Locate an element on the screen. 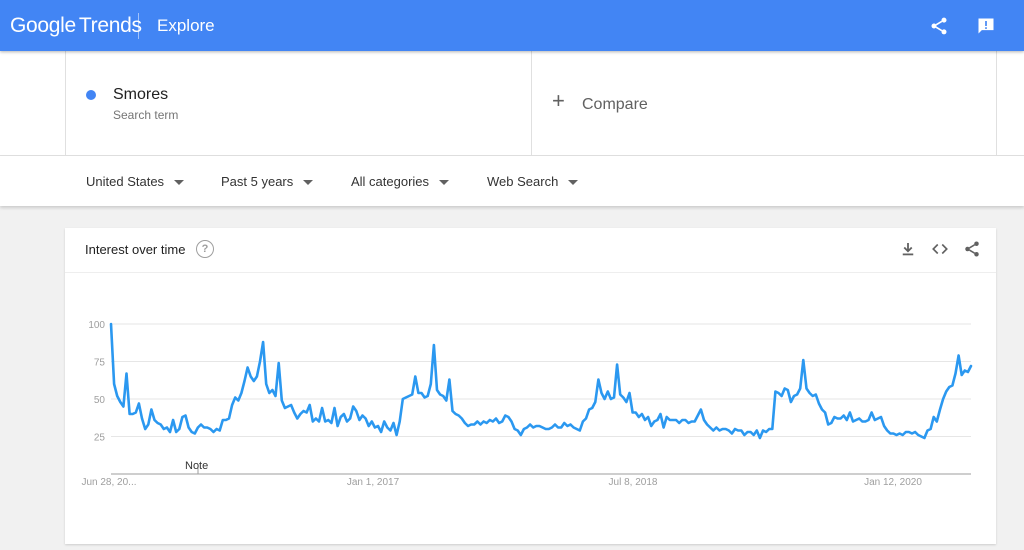  download-icon is located at coordinates (908, 249).